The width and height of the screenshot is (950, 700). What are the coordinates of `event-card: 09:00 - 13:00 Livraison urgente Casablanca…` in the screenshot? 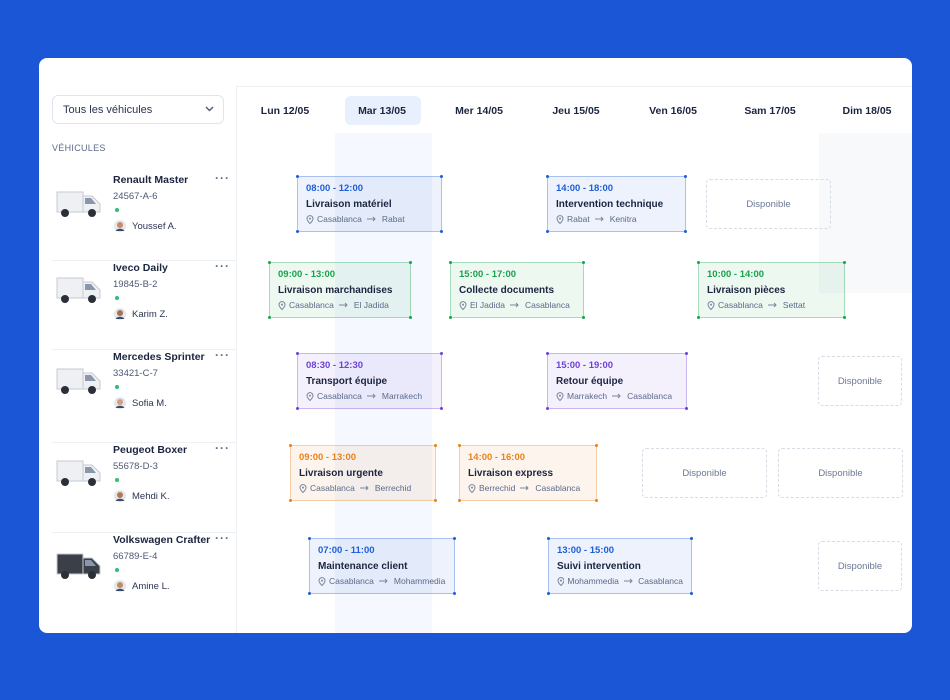 It's located at (363, 473).